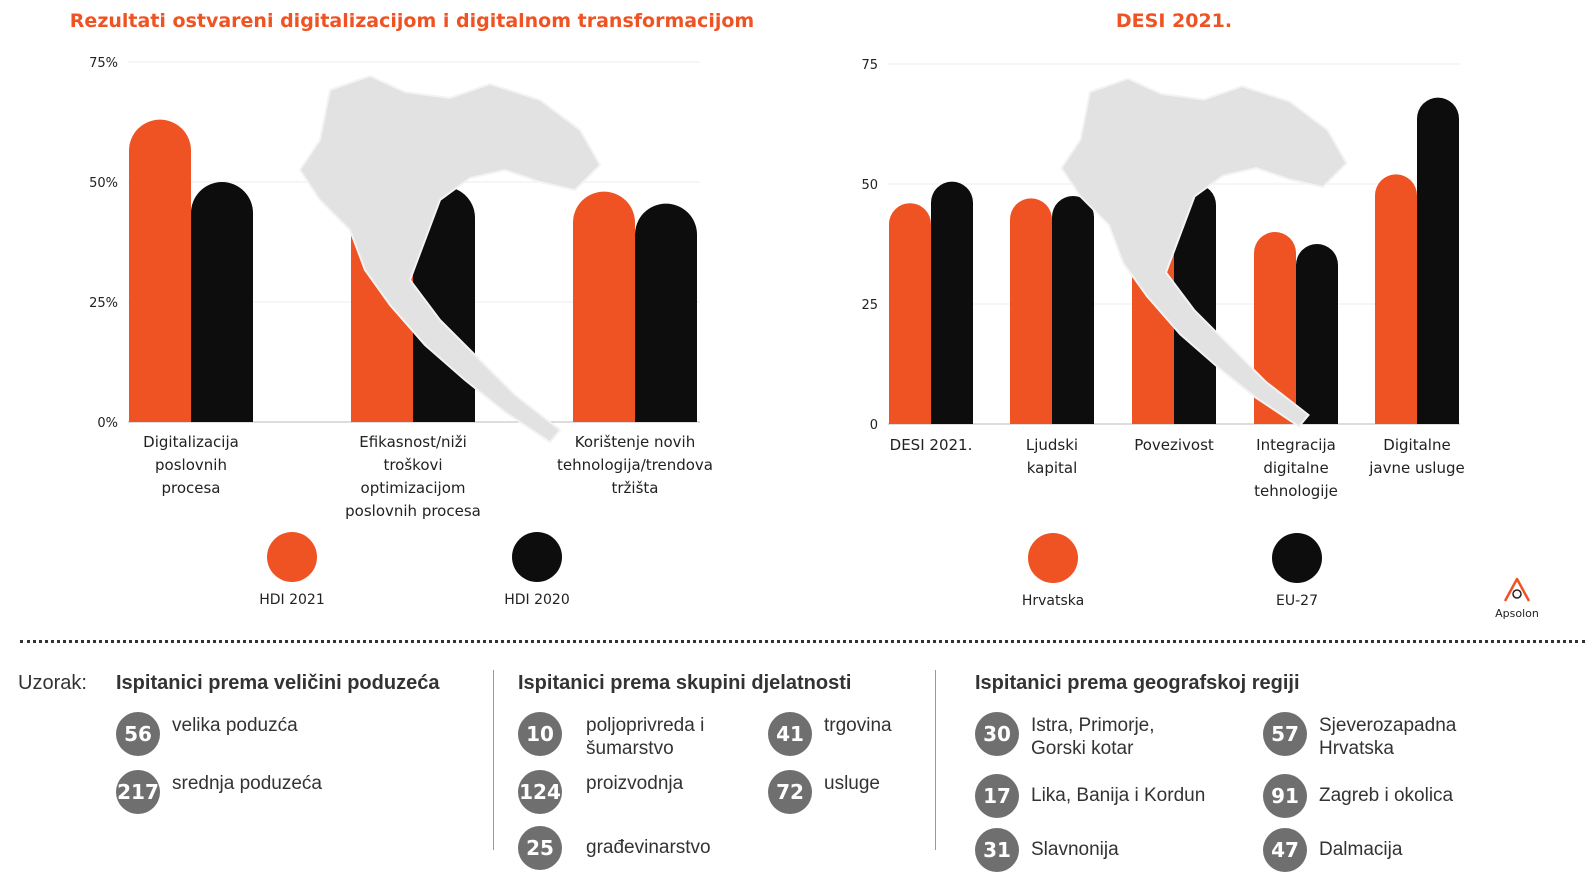 The width and height of the screenshot is (1595, 876). Describe the element at coordinates (138, 792) in the screenshot. I see `count-badge: 217` at that location.